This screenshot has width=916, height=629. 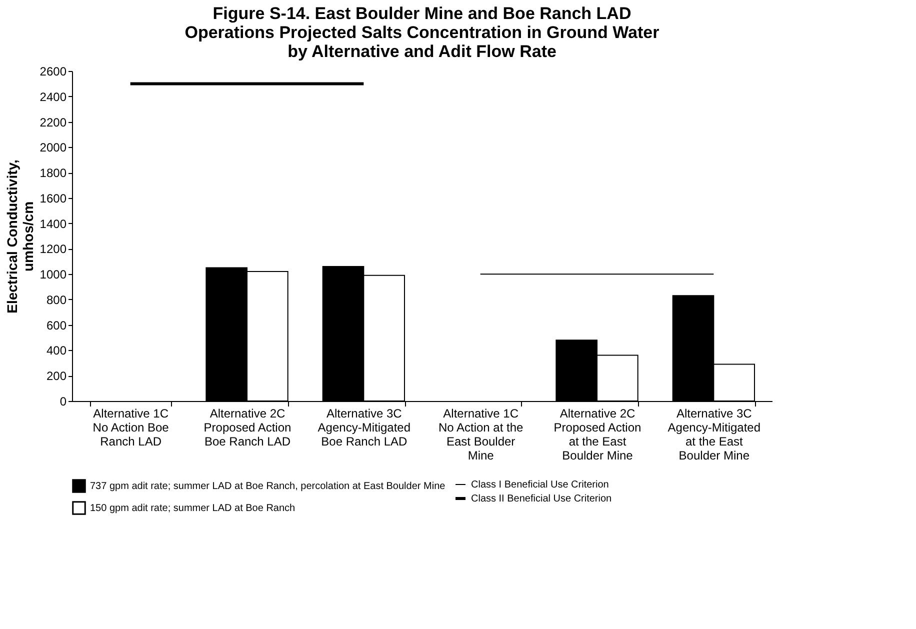 What do you see at coordinates (53, 147) in the screenshot?
I see `y-tick-label: 2000` at bounding box center [53, 147].